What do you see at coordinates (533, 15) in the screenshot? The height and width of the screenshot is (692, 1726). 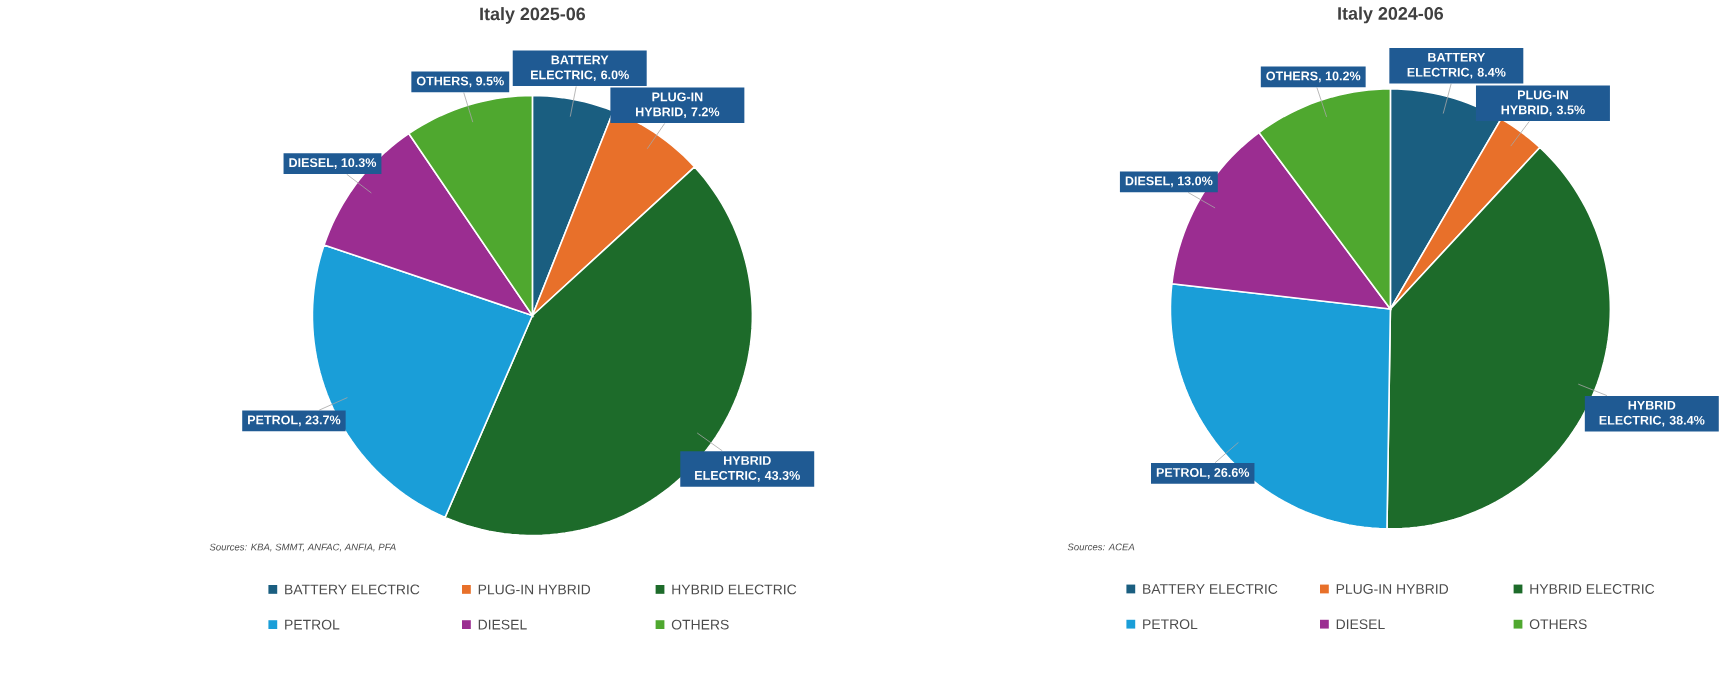 I see `chart-title: Italy 2025-06` at bounding box center [533, 15].